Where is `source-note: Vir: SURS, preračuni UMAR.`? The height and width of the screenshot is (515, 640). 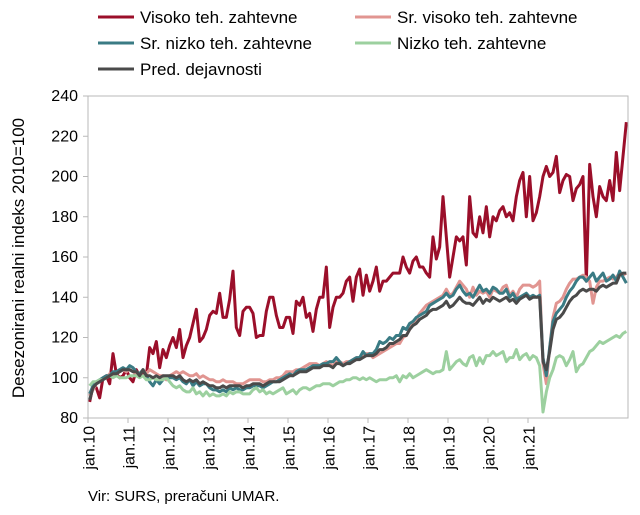 source-note: Vir: SURS, preračuni UMAR. is located at coordinates (184, 496).